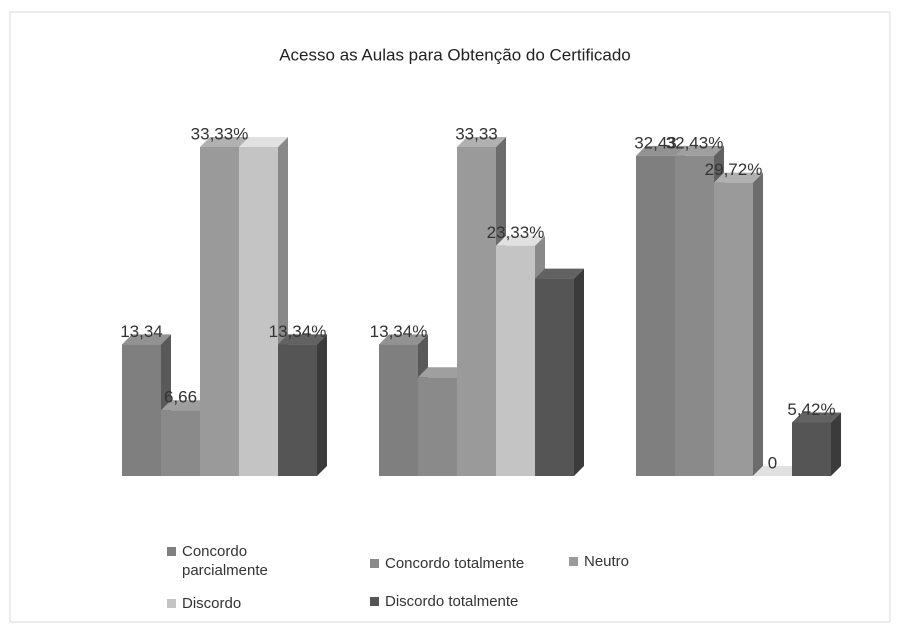  Describe the element at coordinates (455, 563) in the screenshot. I see `legend-label: Concordo totalmente` at that location.